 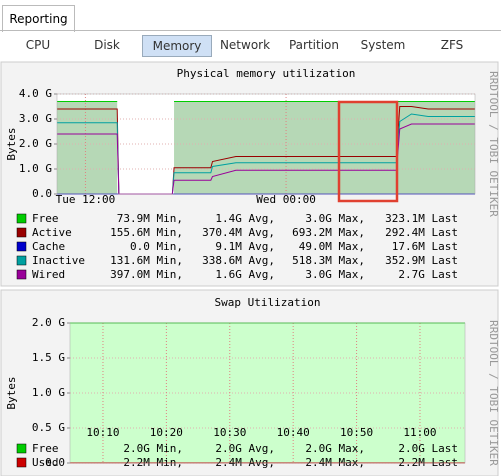 What do you see at coordinates (35, 118) in the screenshot?
I see `y-tick-label: 3.0 G` at bounding box center [35, 118].